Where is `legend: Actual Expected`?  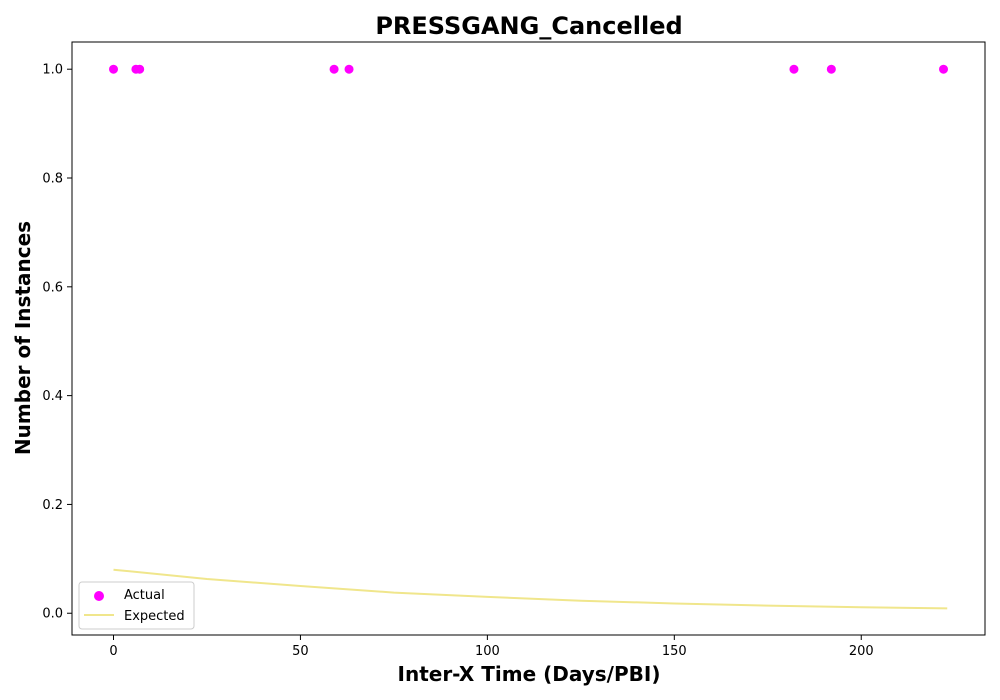
legend: Actual Expected is located at coordinates (136, 605).